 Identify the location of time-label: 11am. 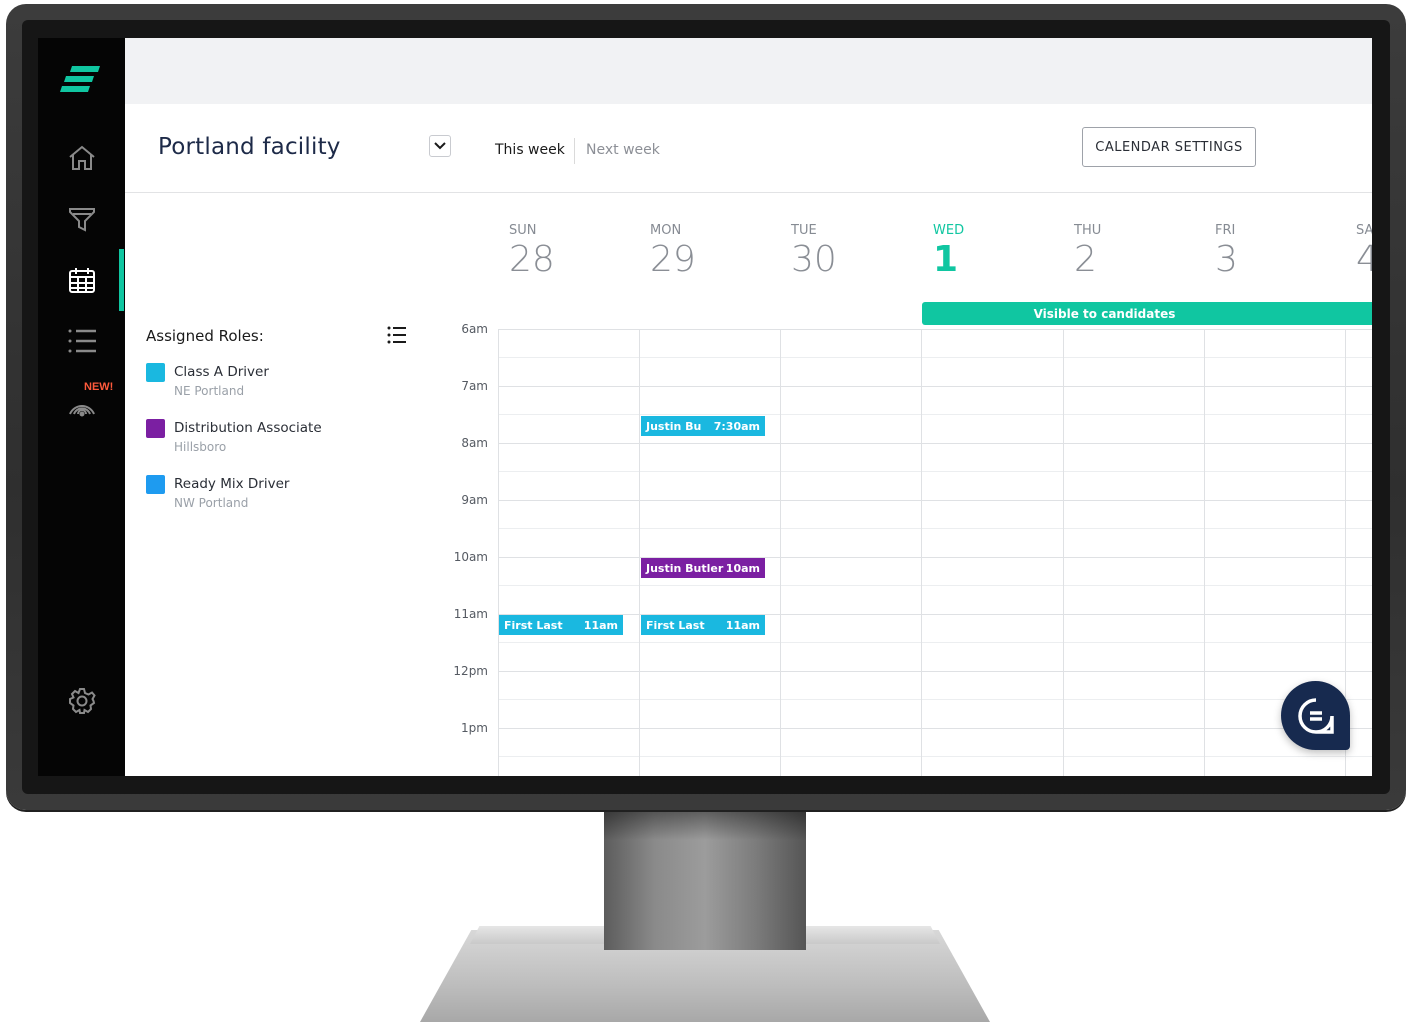
(470, 614).